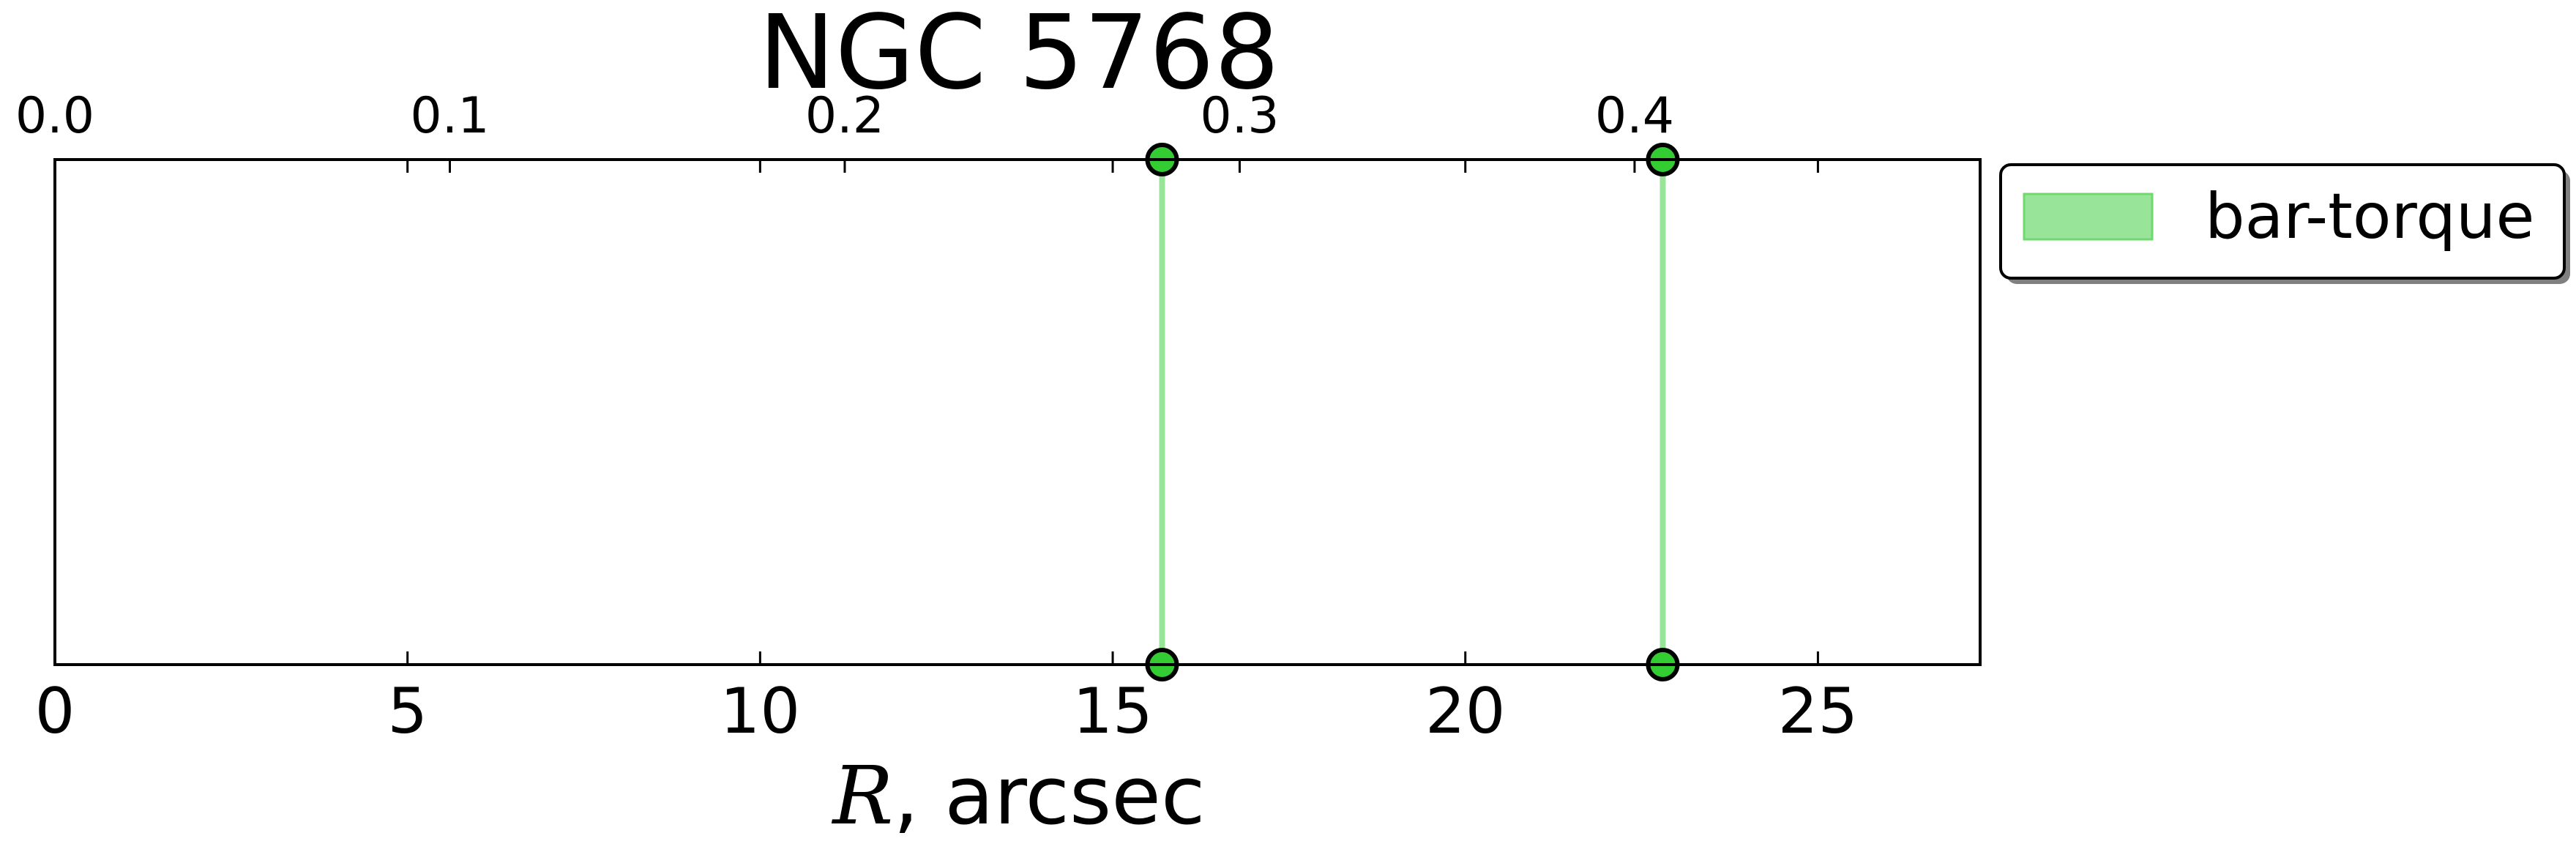 The height and width of the screenshot is (852, 2576). What do you see at coordinates (760, 711) in the screenshot?
I see `x-tick-label: 10` at bounding box center [760, 711].